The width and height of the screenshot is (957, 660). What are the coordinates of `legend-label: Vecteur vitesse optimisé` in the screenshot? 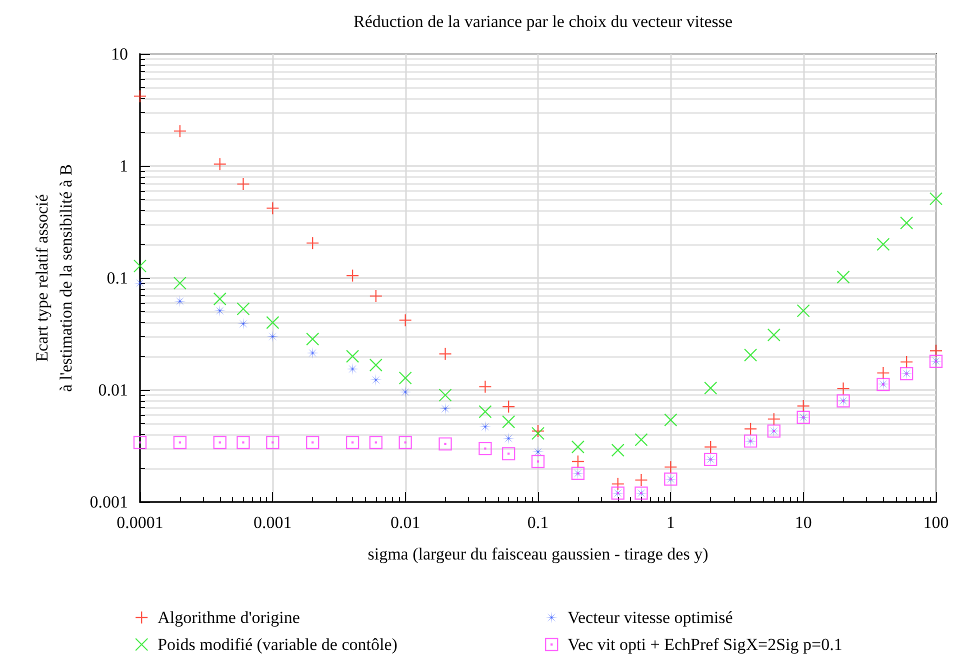 It's located at (650, 617).